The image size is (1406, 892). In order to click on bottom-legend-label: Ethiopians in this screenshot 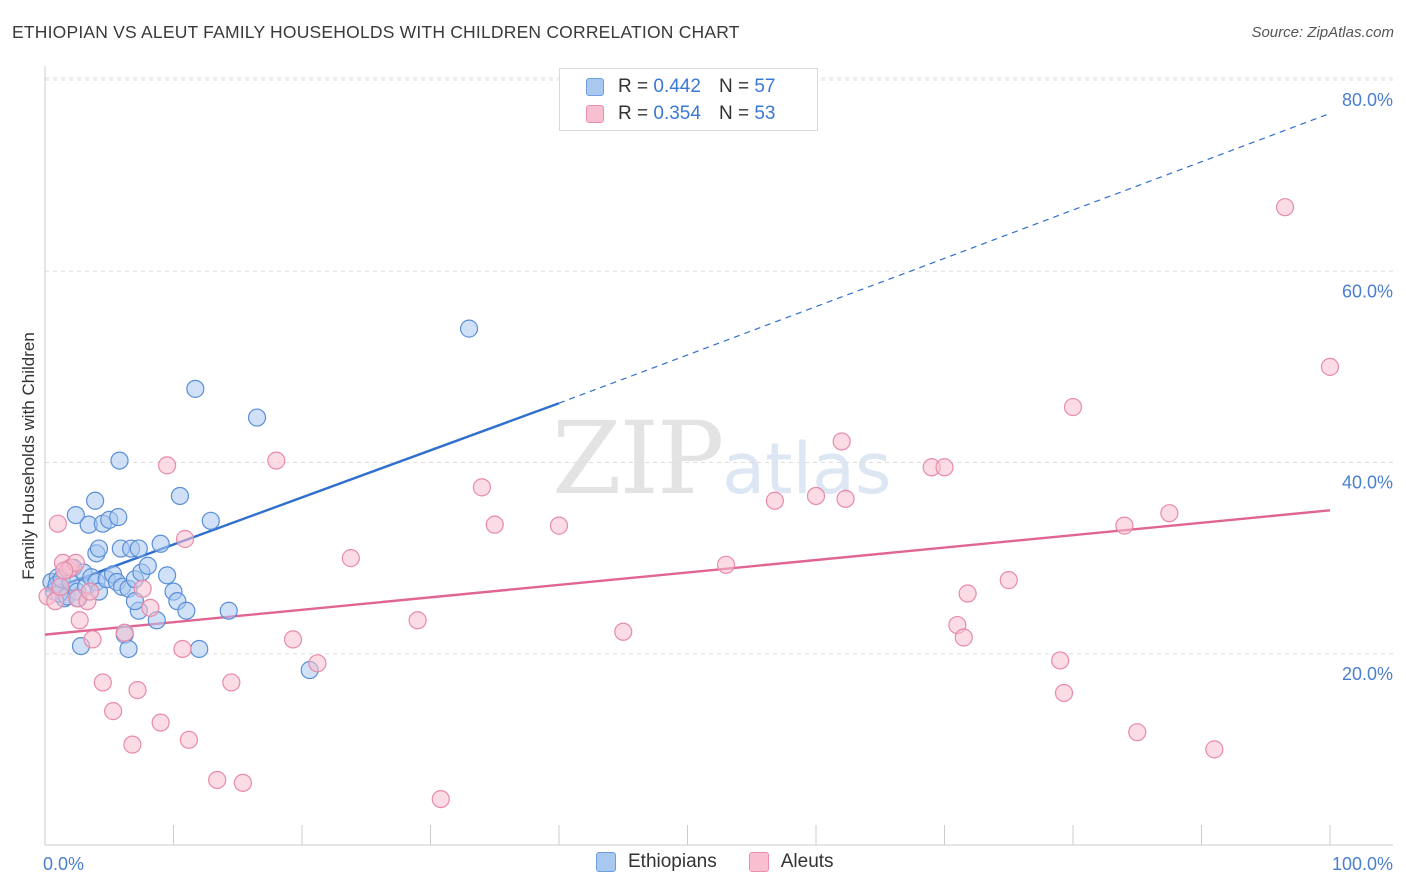, I will do `click(672, 861)`.